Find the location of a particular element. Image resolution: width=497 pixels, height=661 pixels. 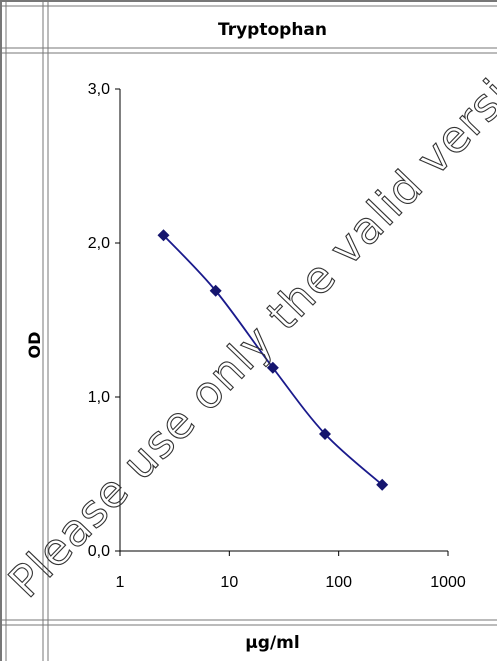

y-tick-label: 0,0 is located at coordinates (99, 551).